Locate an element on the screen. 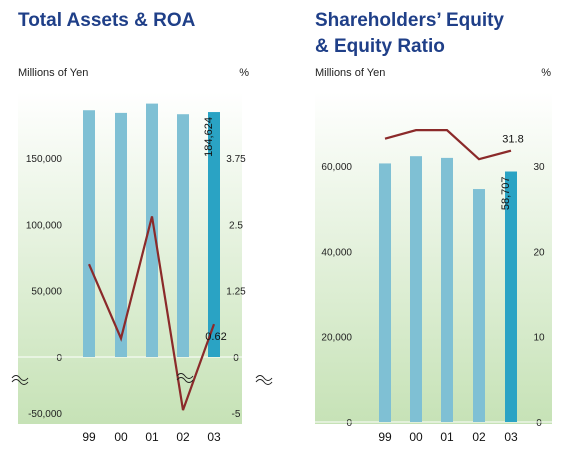 Image resolution: width=571 pixels, height=449 pixels. chart-1-left-unit: Millions of Yen is located at coordinates (53, 73).